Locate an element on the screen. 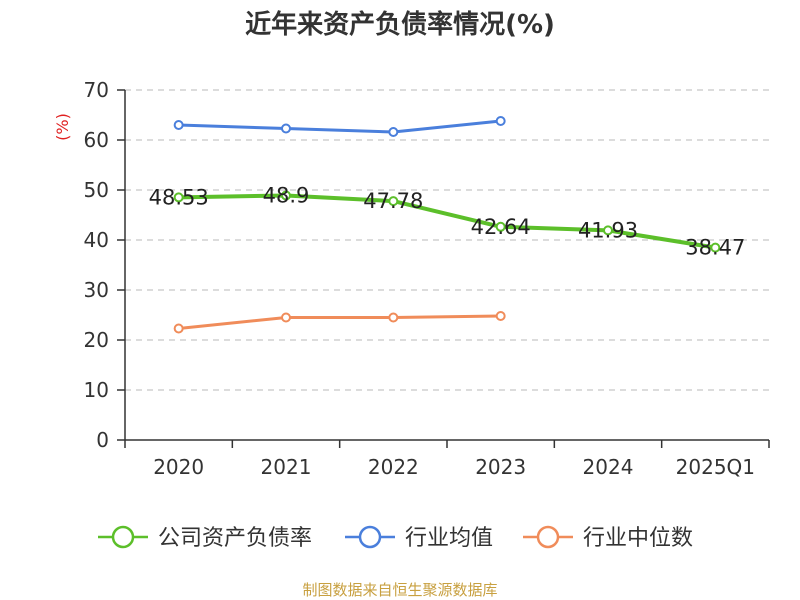 The height and width of the screenshot is (600, 800). y-tick-label: 60 is located at coordinates (96, 140).